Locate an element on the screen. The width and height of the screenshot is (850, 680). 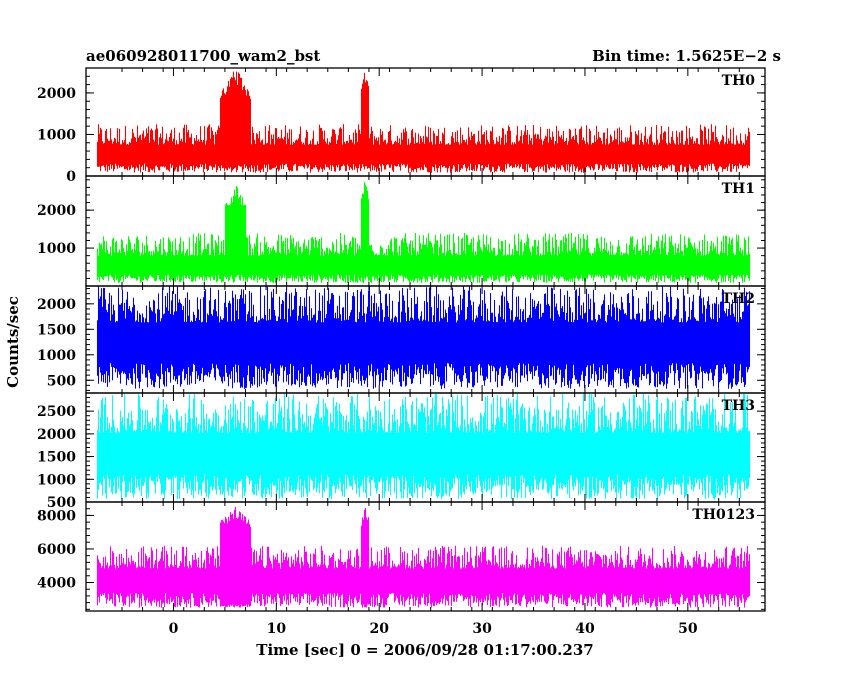
panel-label: TH2 is located at coordinates (738, 299).